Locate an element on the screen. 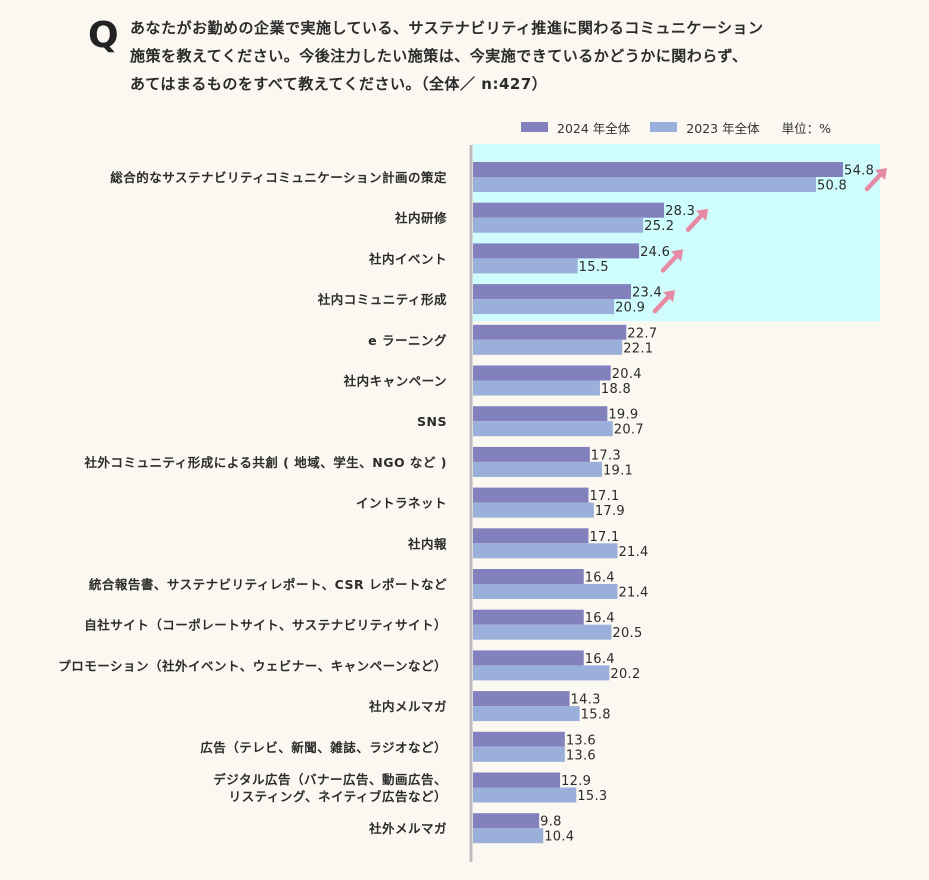  value-label-2024-11: 16.4 is located at coordinates (600, 618).